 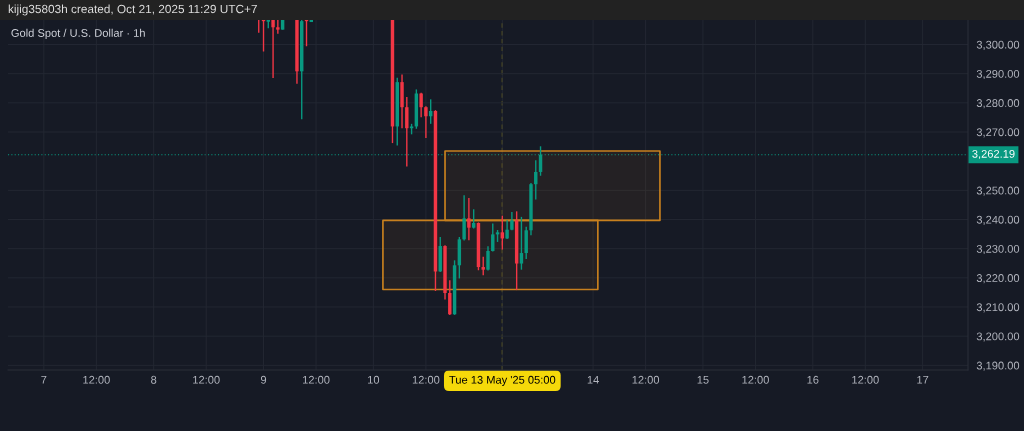 I want to click on y-tick-label: 3,280.00, so click(x=998, y=104).